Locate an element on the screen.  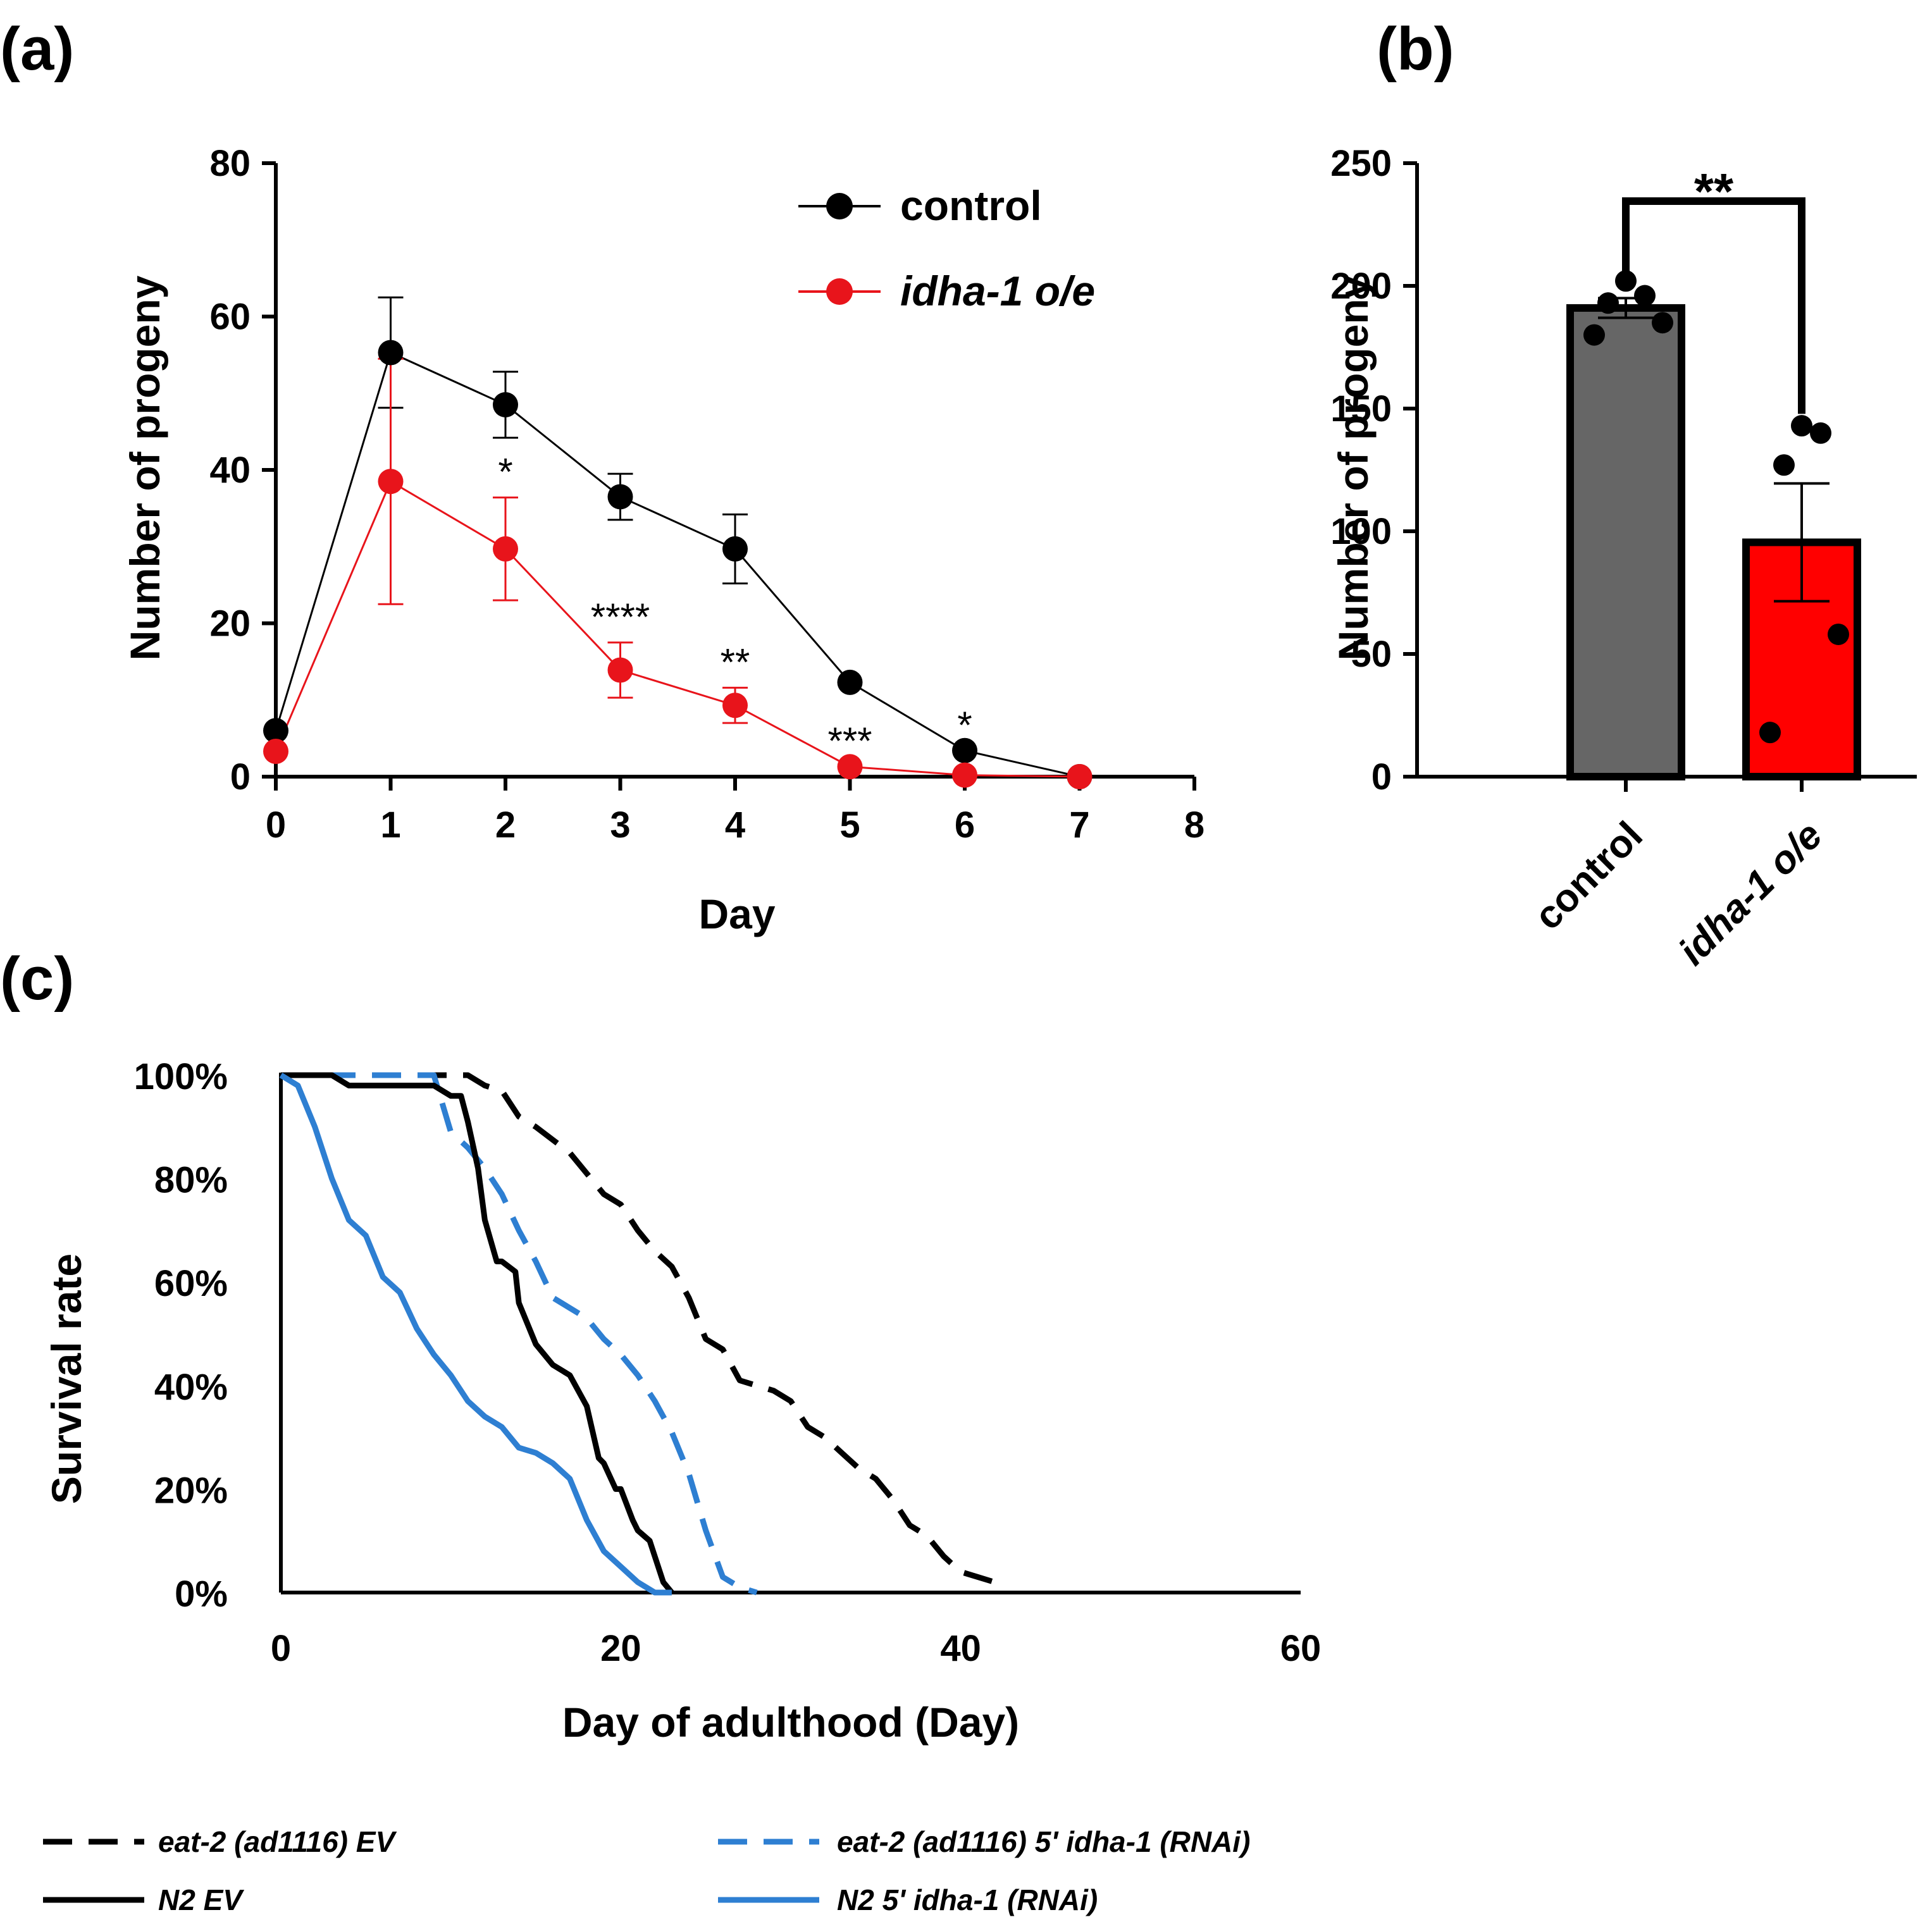
panel-a-x-tick-label: 0 is located at coordinates (276, 825).